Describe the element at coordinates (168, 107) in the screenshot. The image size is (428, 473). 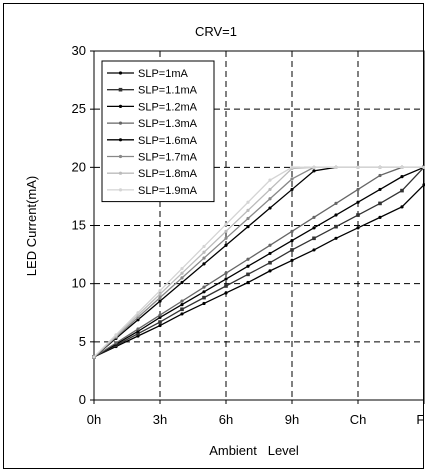
I see `legend-label: SLP=1.2mA` at that location.